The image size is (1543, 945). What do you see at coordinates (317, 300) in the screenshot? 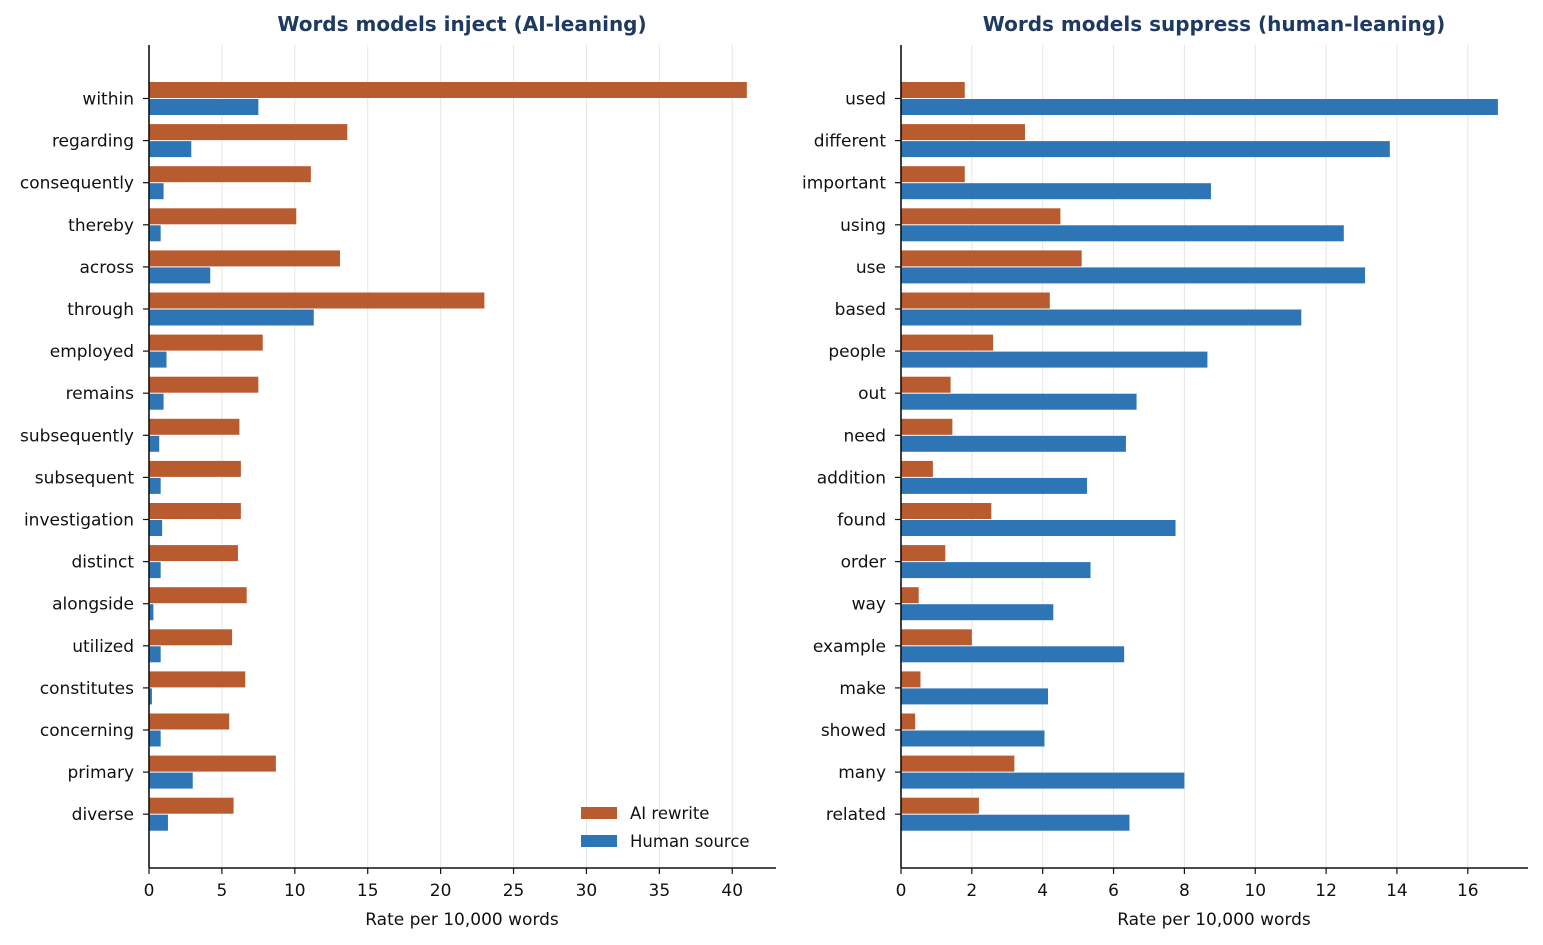
I see `bar-ai-through` at bounding box center [317, 300].